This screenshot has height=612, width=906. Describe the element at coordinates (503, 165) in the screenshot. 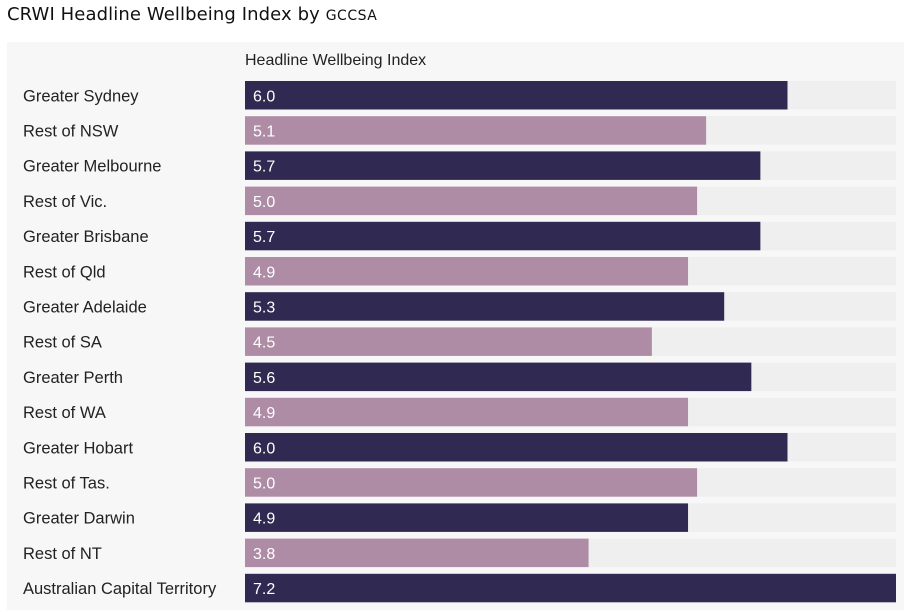

I see `bar-greater-melbourne` at that location.